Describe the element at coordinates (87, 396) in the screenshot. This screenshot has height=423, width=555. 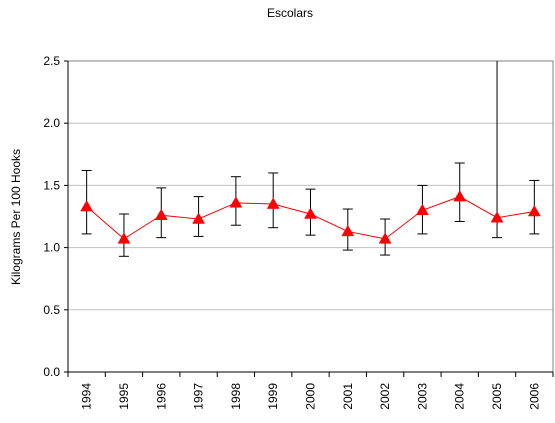
I see `x-tick-label: 1994` at that location.